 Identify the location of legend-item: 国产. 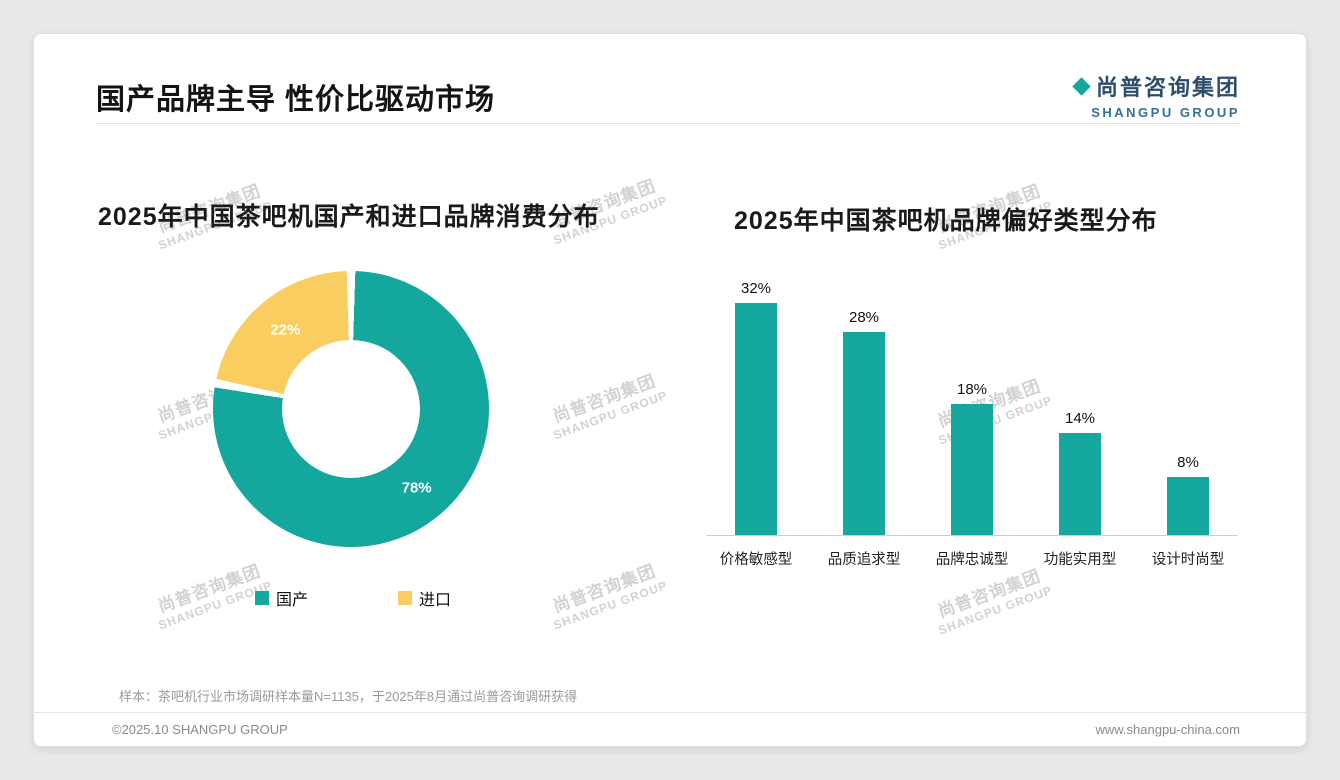
(281, 598).